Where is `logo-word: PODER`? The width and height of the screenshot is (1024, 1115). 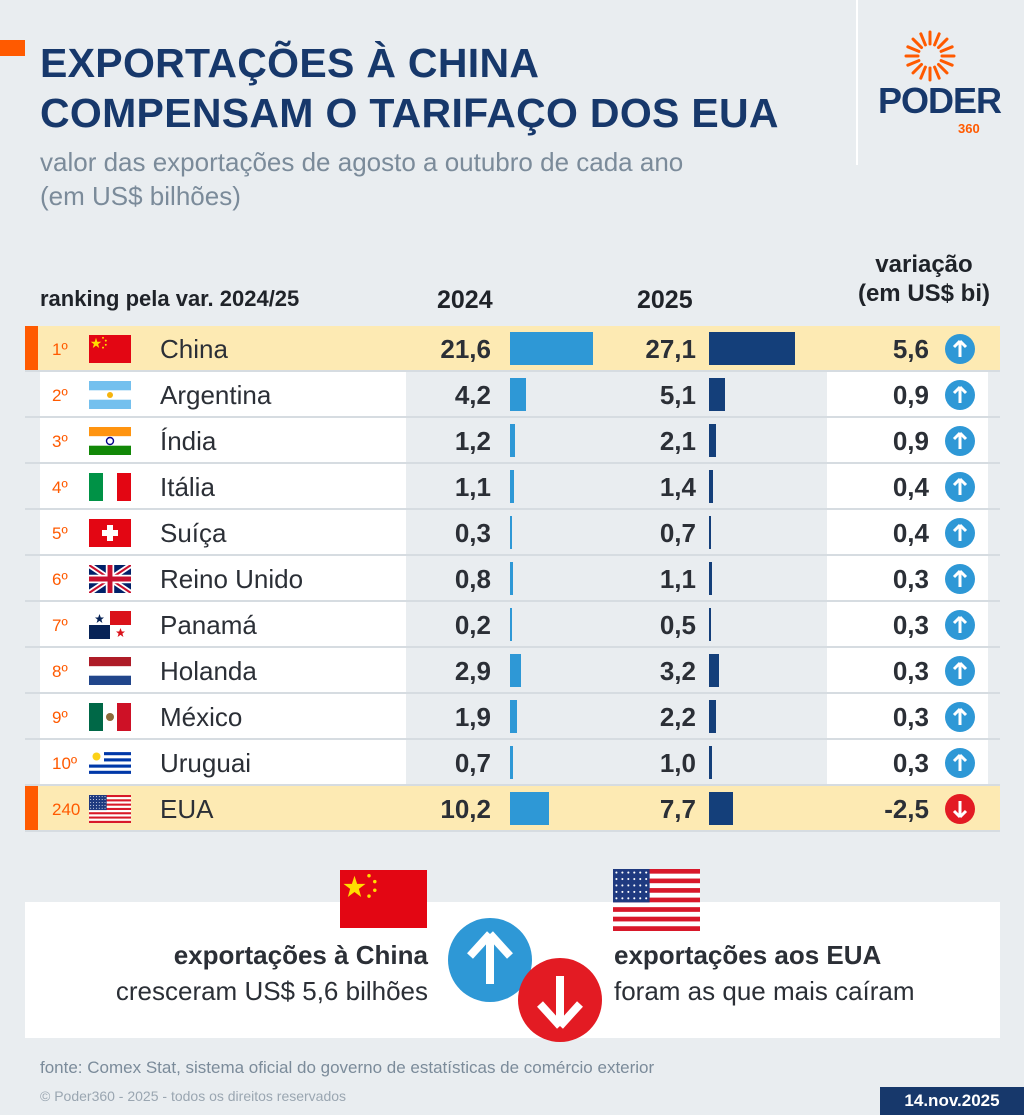 logo-word: PODER is located at coordinates (940, 100).